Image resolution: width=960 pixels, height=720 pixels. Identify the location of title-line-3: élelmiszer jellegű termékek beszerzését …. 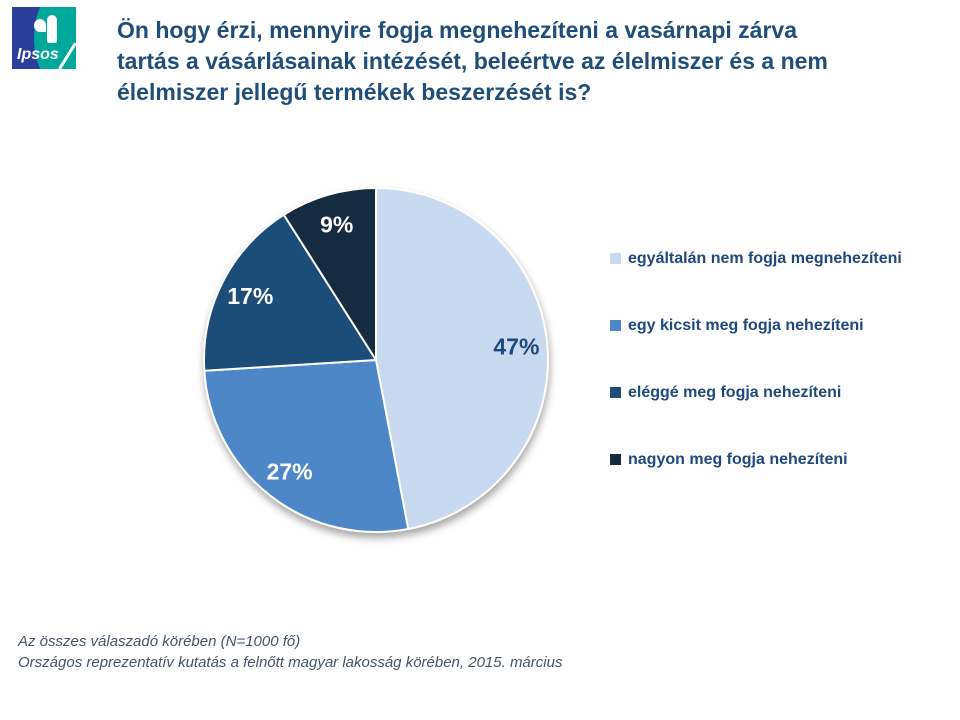
(354, 92).